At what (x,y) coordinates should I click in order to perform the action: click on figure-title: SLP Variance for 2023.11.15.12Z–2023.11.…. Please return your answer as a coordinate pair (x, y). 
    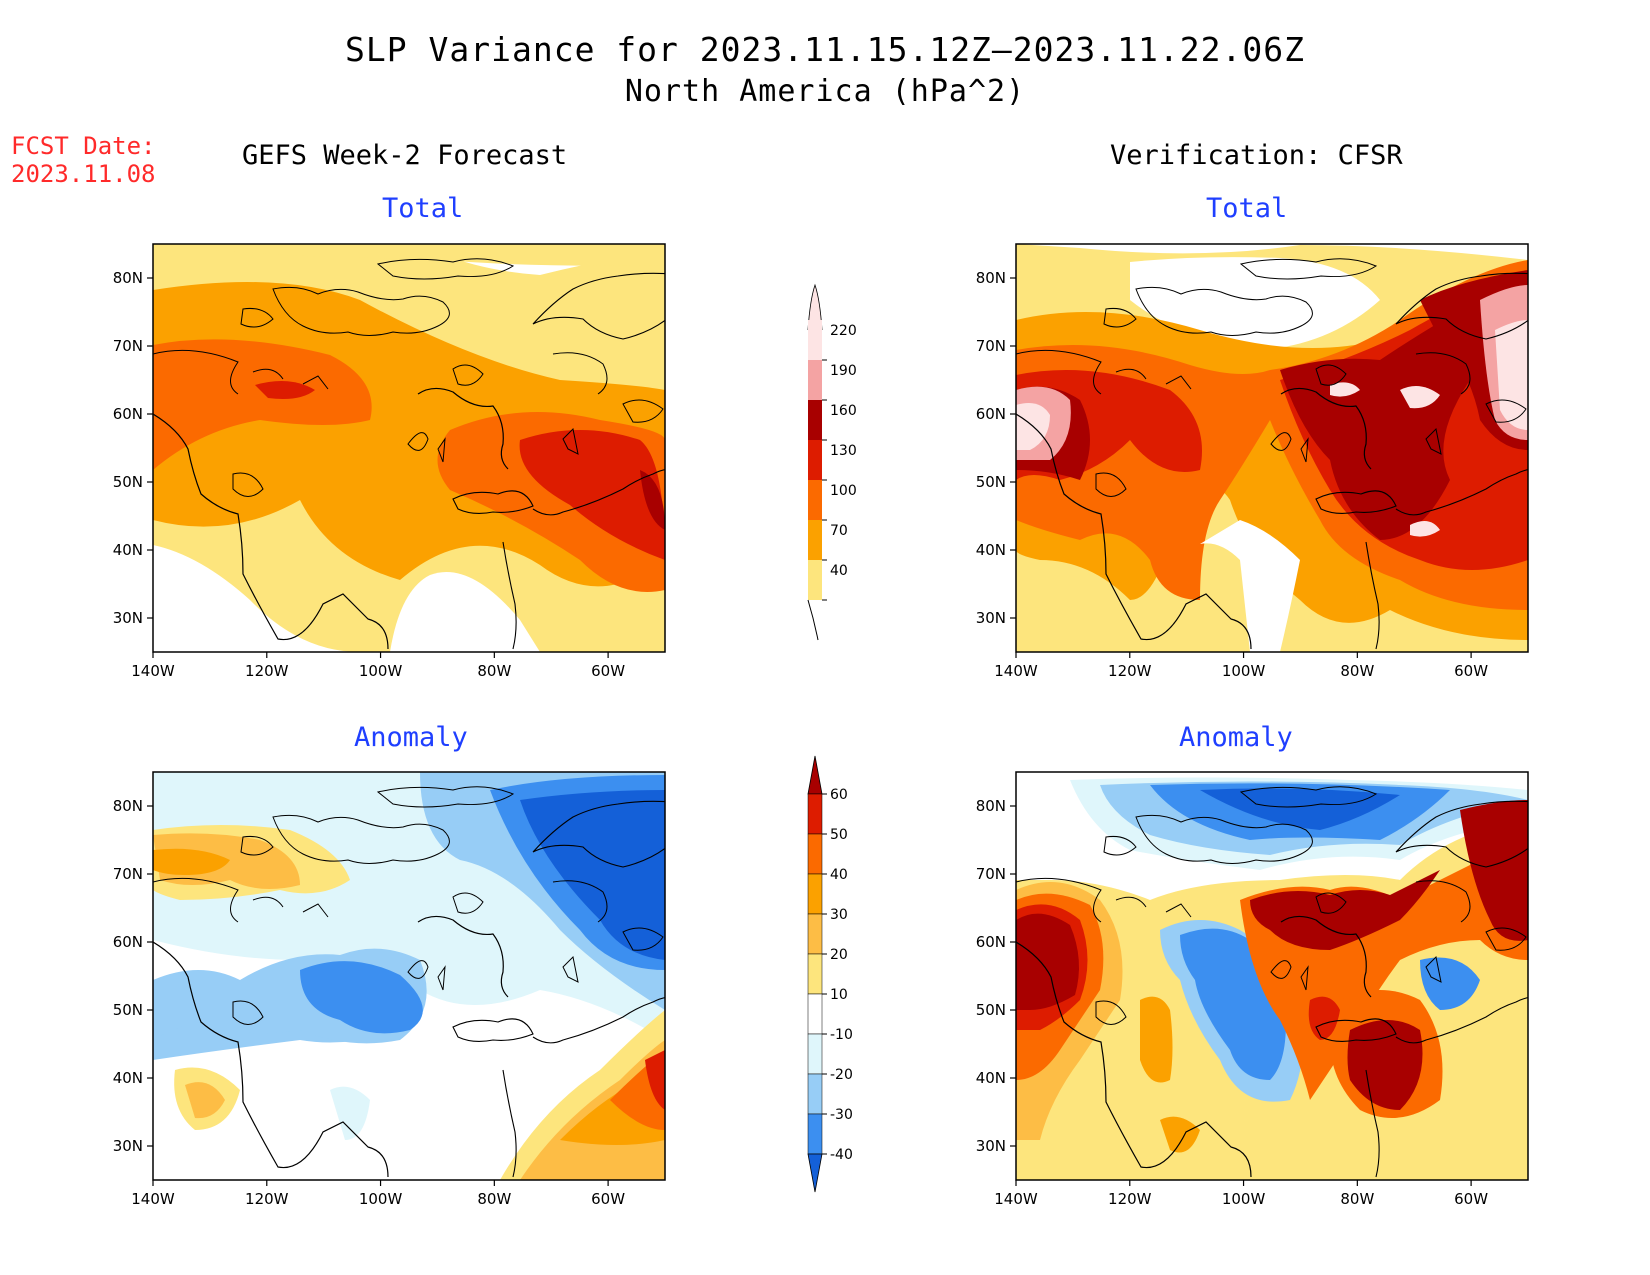
    Looking at the image, I should click on (825, 49).